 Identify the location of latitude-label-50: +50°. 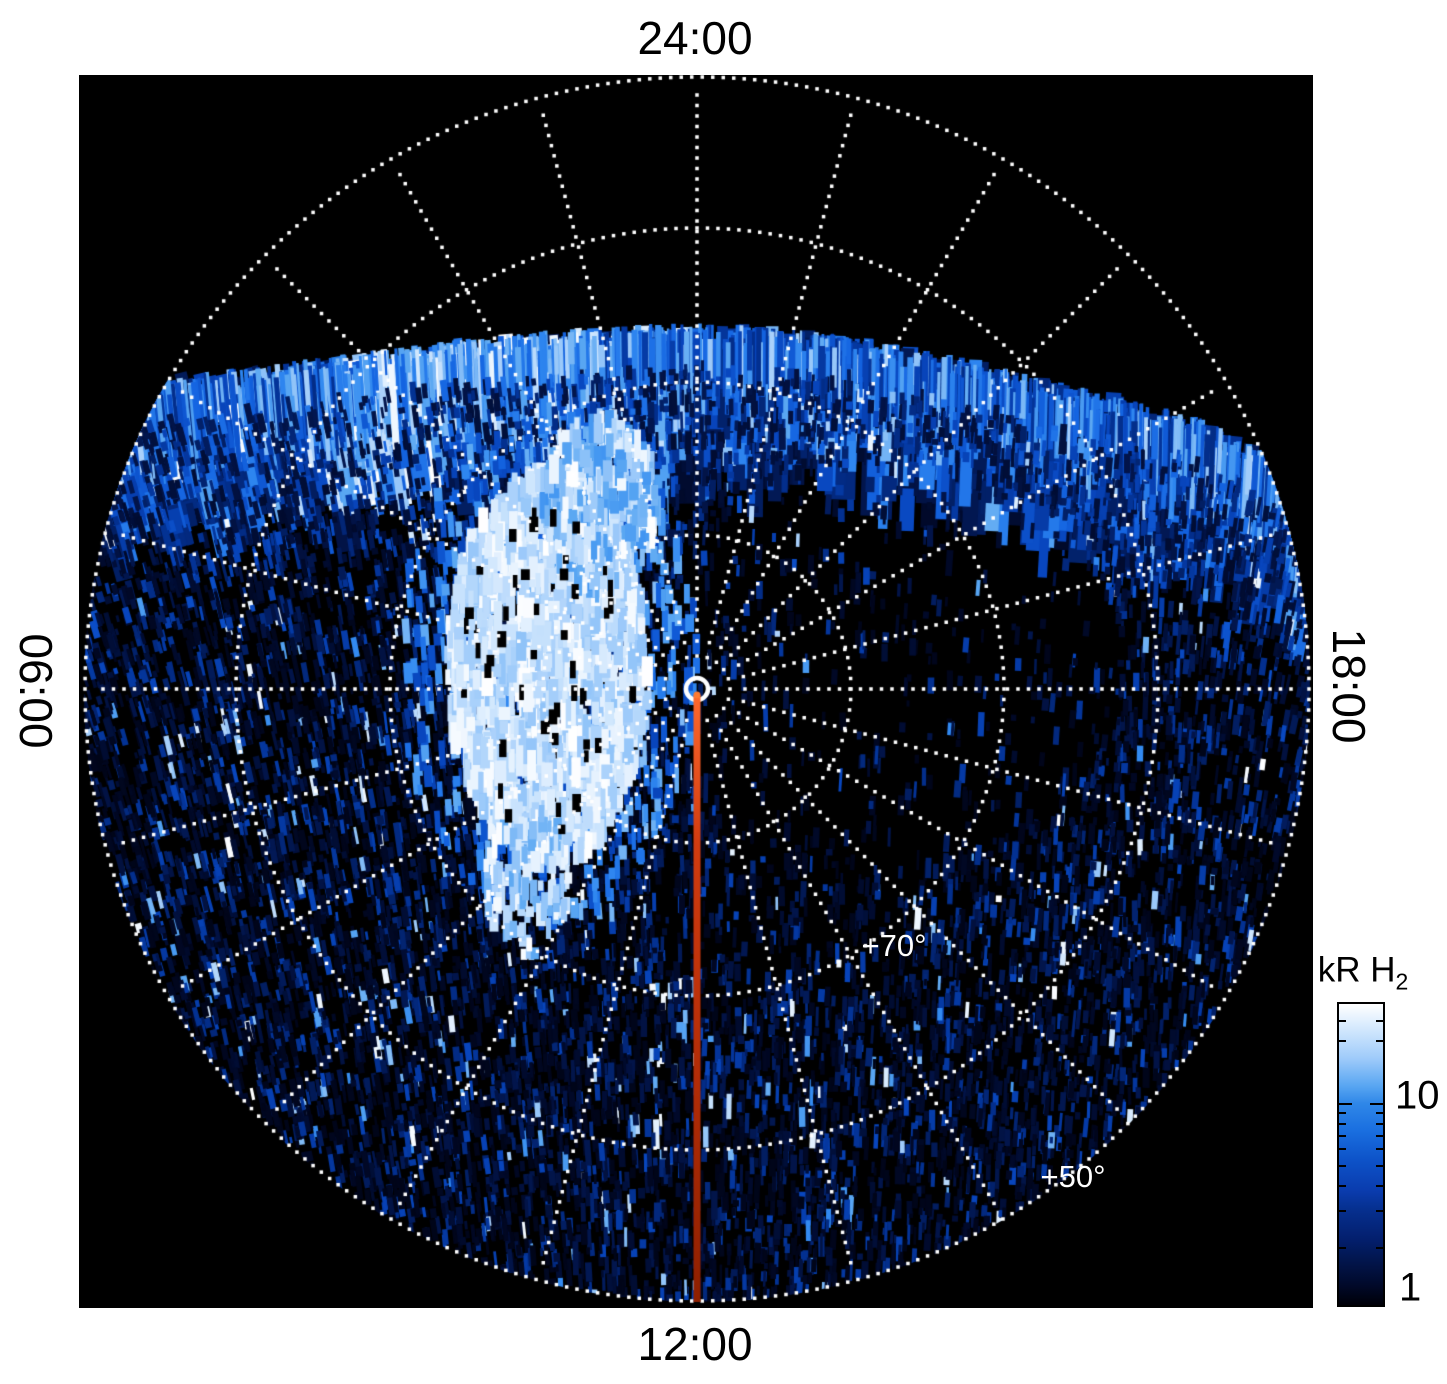
(1073, 1176).